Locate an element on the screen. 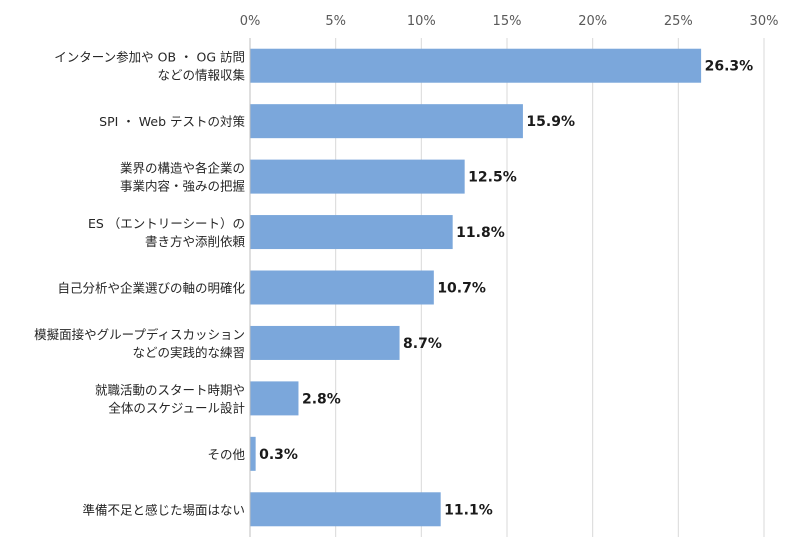 Image resolution: width=800 pixels, height=538 pixels. category-label: 準備不足と感じた場面はない is located at coordinates (163, 509).